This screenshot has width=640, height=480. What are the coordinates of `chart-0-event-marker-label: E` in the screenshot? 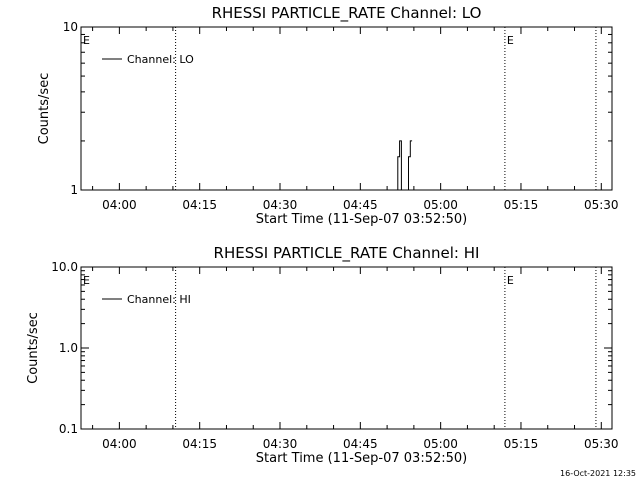 It's located at (510, 40).